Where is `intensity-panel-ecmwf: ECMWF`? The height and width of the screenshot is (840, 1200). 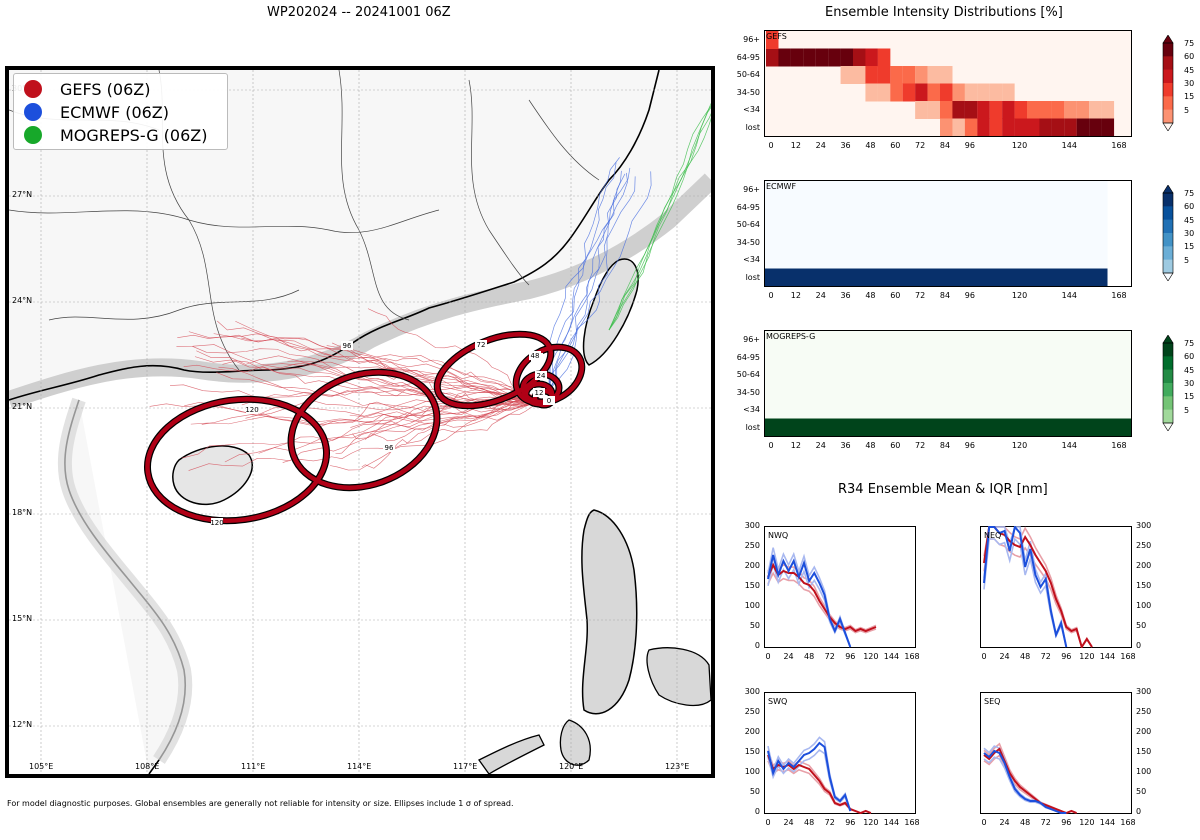
intensity-panel-ecmwf: ECMWF is located at coordinates (948, 233).